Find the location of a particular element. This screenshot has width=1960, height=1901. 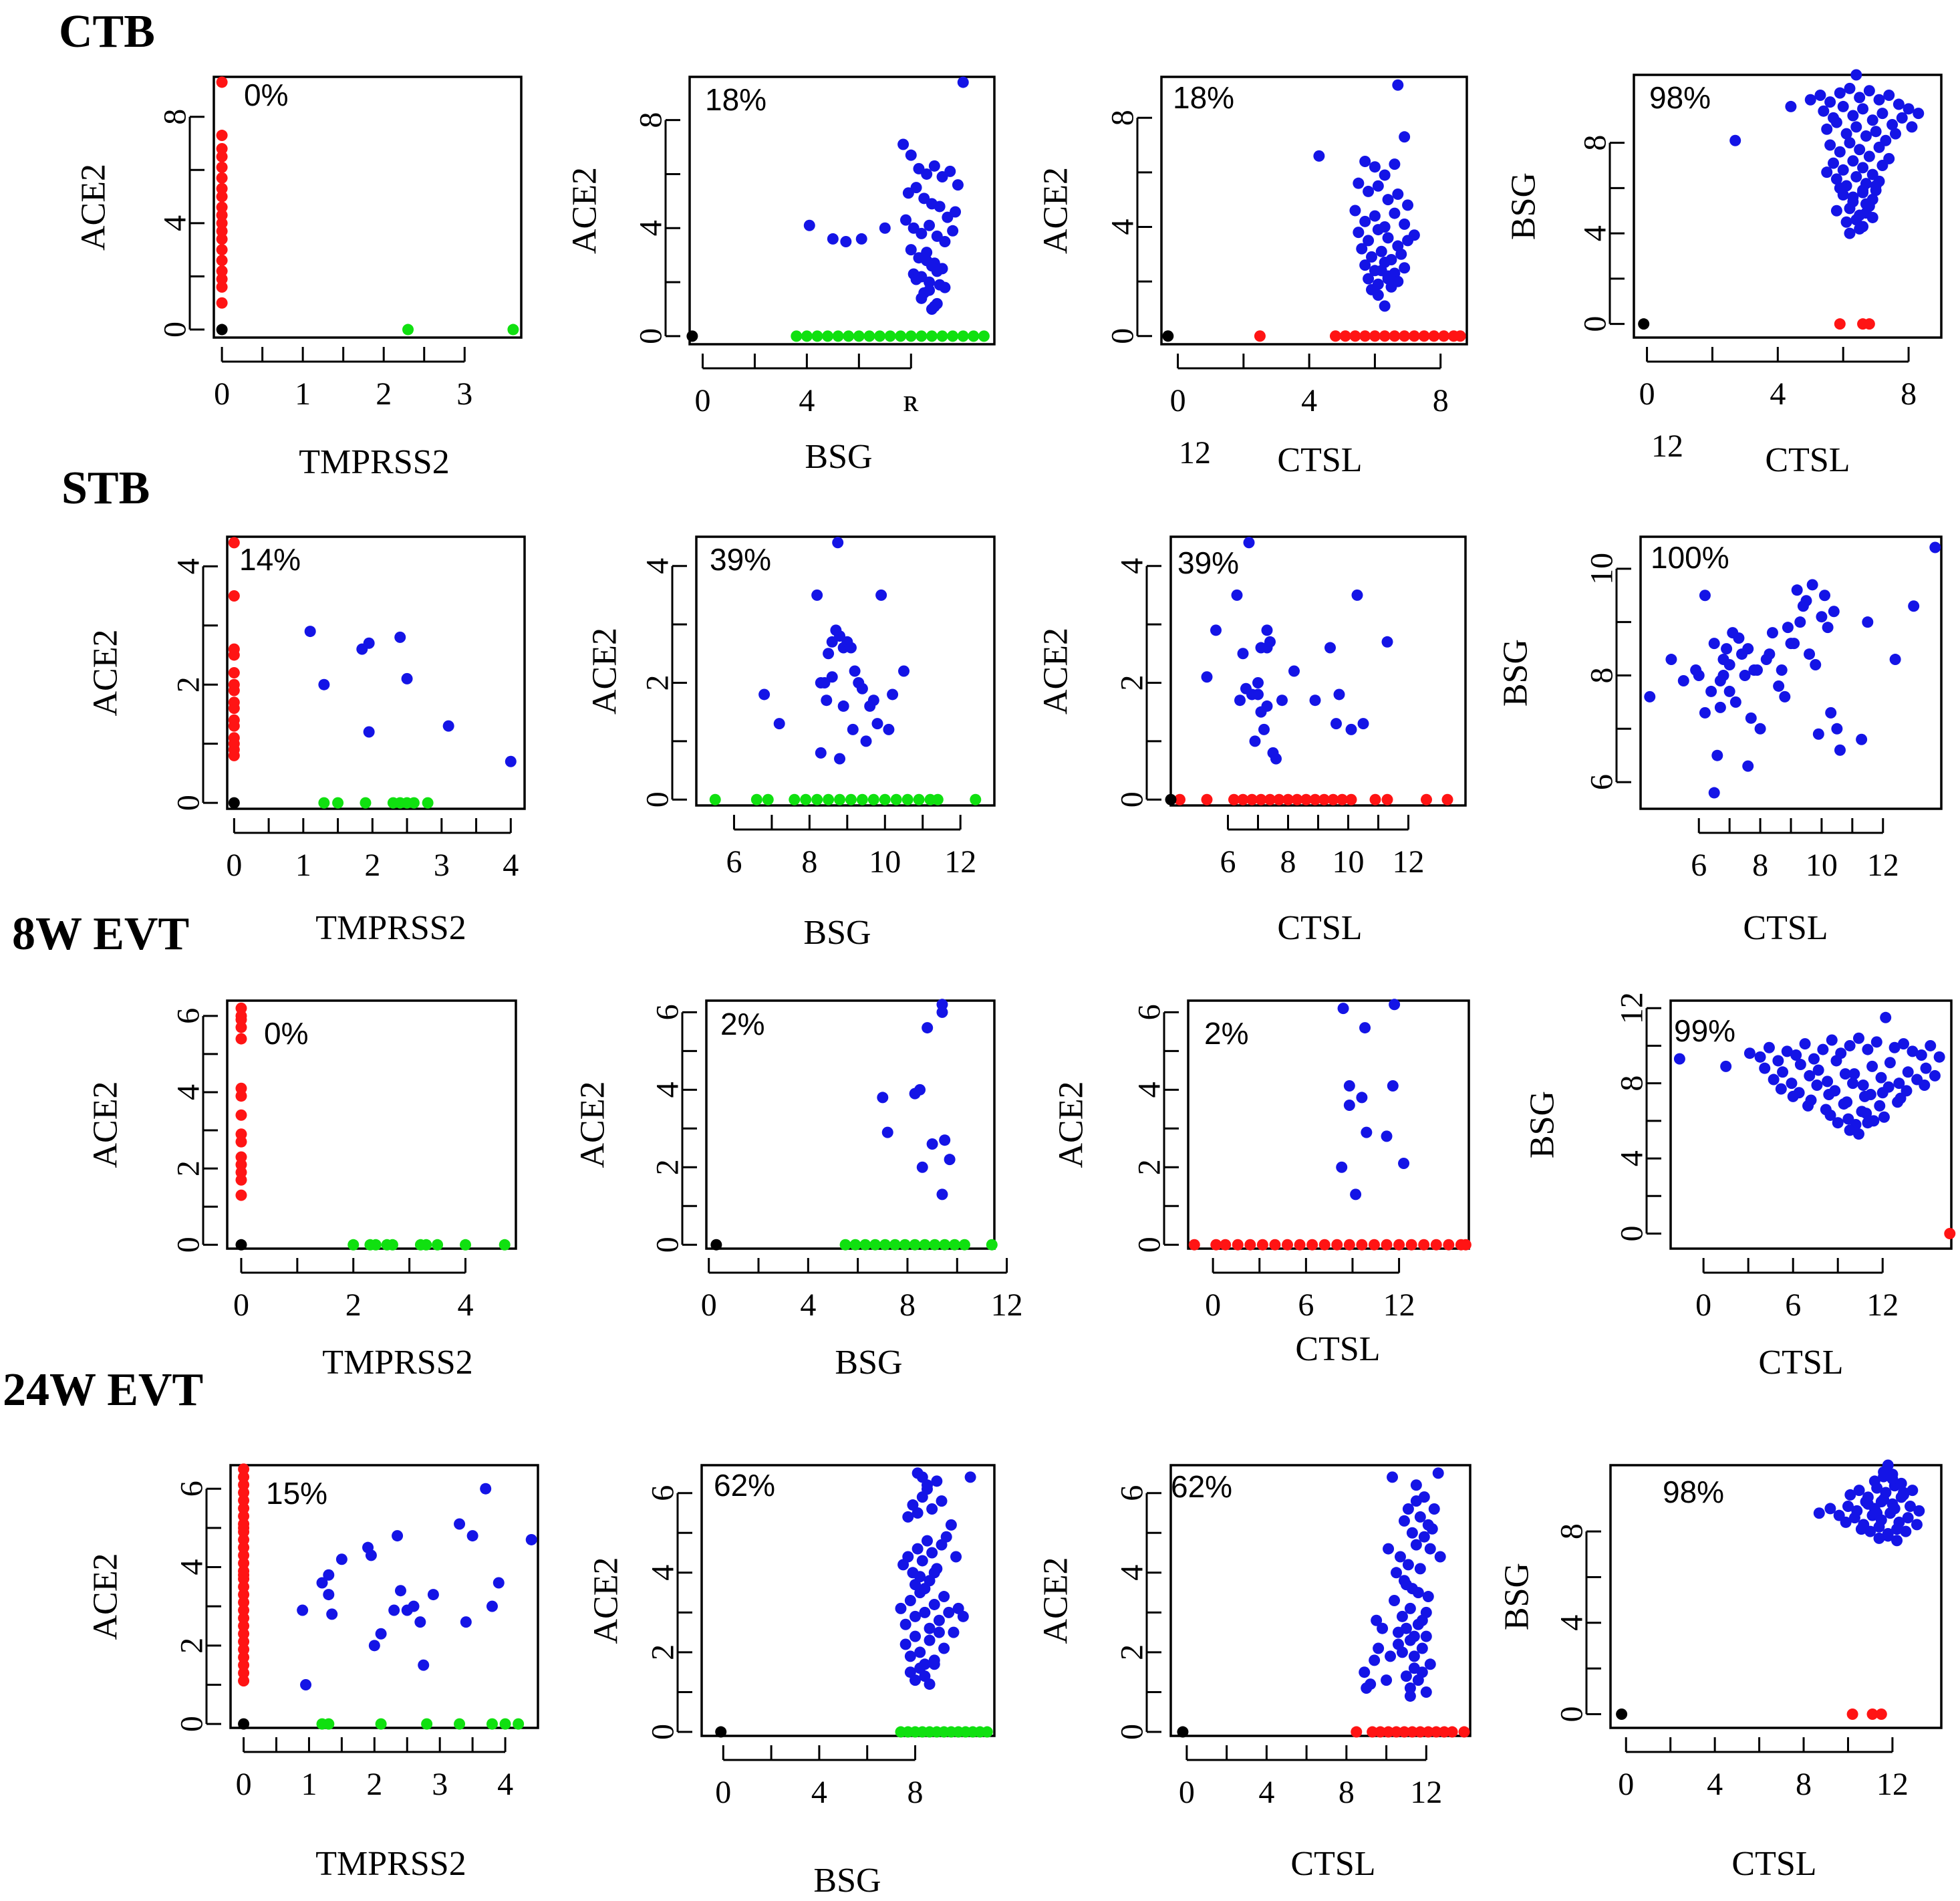

series-ace2-only is located at coordinates (244, 1575).